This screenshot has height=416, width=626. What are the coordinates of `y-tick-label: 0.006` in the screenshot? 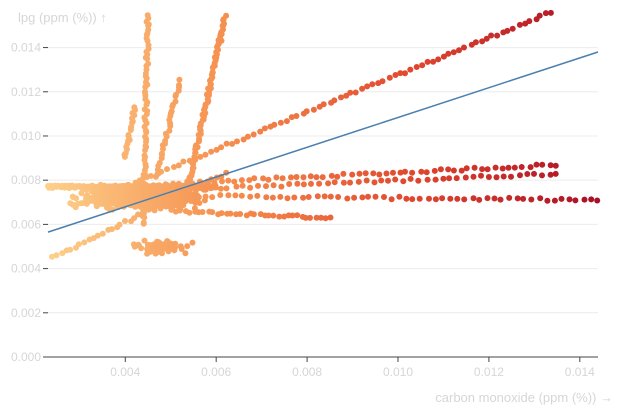 It's located at (26, 224).